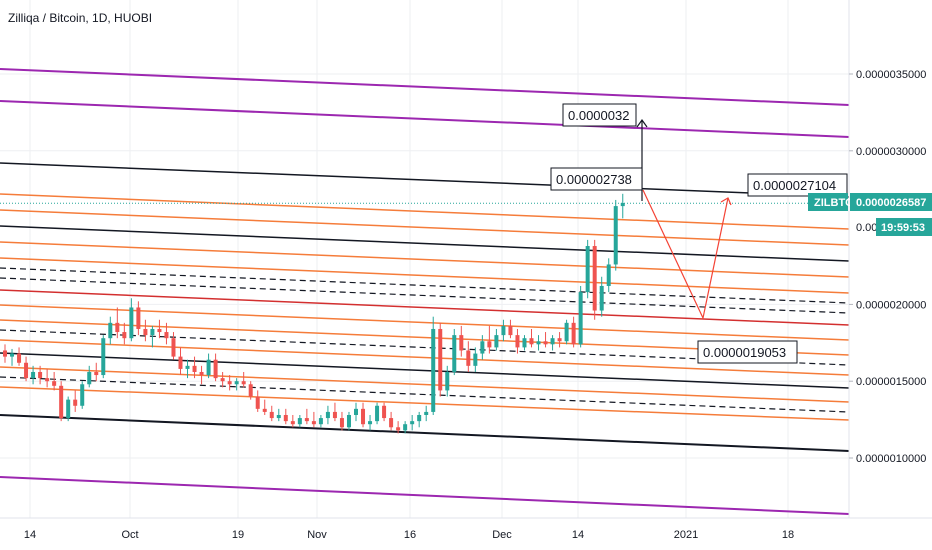 The image size is (932, 550). What do you see at coordinates (686, 535) in the screenshot?
I see `x-tick-label: 2021` at bounding box center [686, 535].